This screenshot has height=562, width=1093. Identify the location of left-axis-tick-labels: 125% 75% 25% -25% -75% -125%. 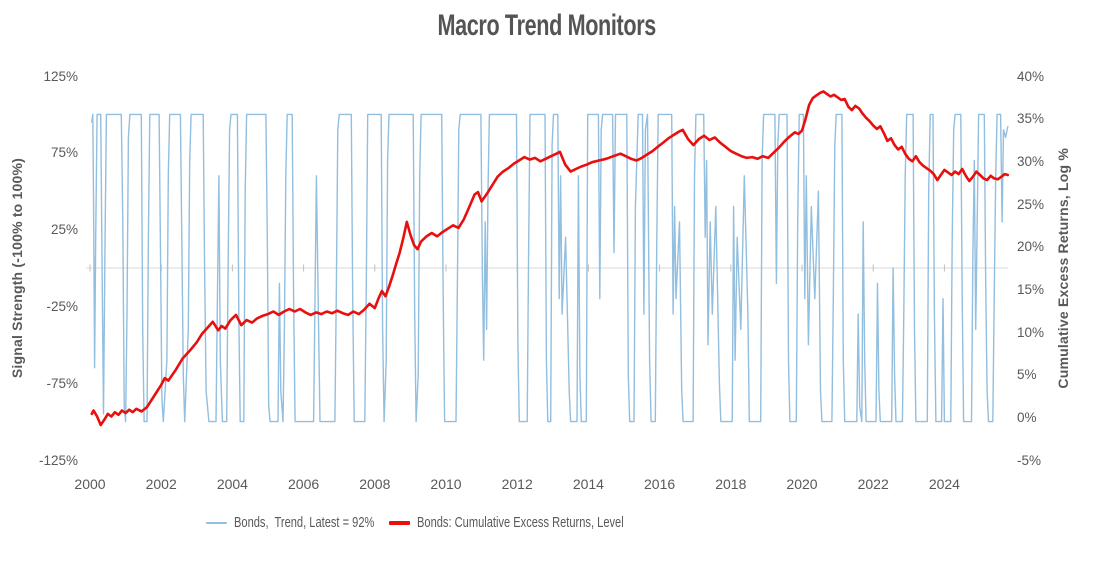
(40, 281).